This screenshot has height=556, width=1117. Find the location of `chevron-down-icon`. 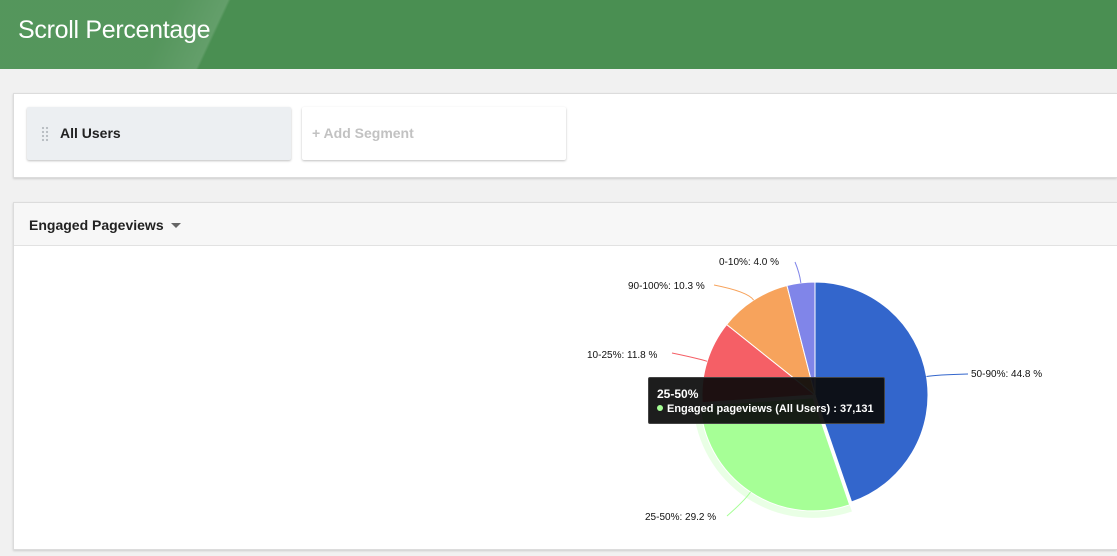

chevron-down-icon is located at coordinates (176, 225).